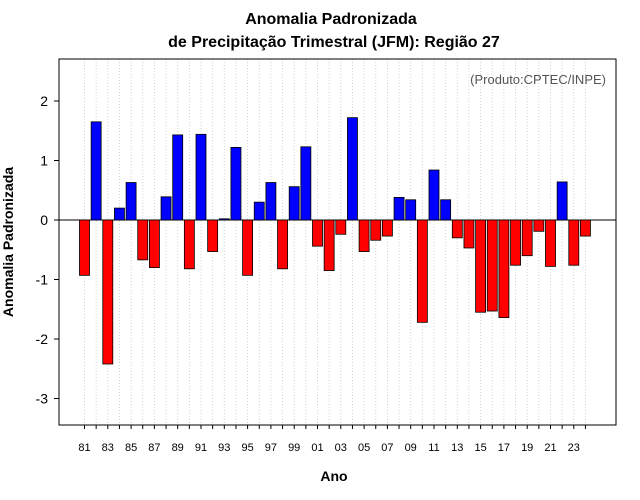 Image resolution: width=640 pixels, height=500 pixels. What do you see at coordinates (527, 238) in the screenshot?
I see `bar-2019` at bounding box center [527, 238].